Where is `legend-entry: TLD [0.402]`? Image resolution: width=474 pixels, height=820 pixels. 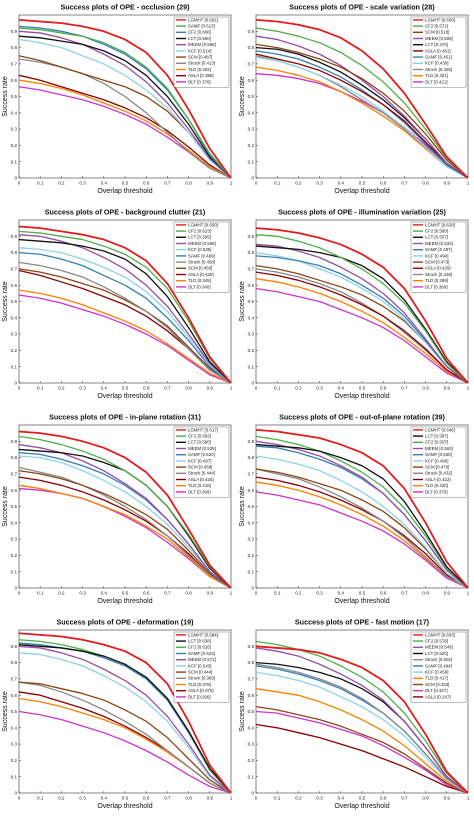
legend-entry: TLD [0.402] is located at coordinates (199, 69).